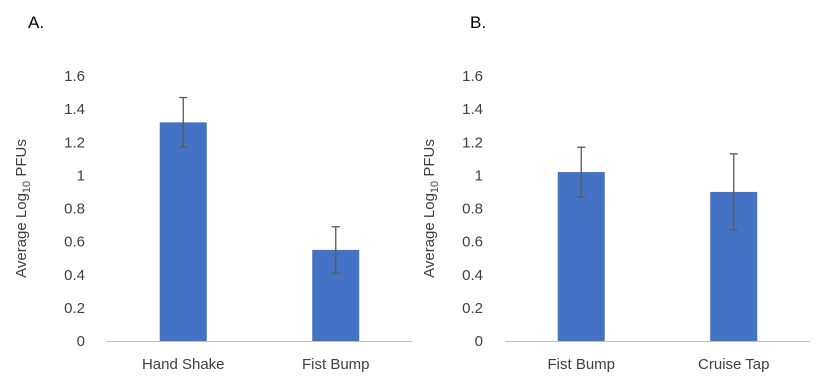 The height and width of the screenshot is (377, 823). What do you see at coordinates (472, 76) in the screenshot?
I see `panel-b-ytick-label: 1.6` at bounding box center [472, 76].